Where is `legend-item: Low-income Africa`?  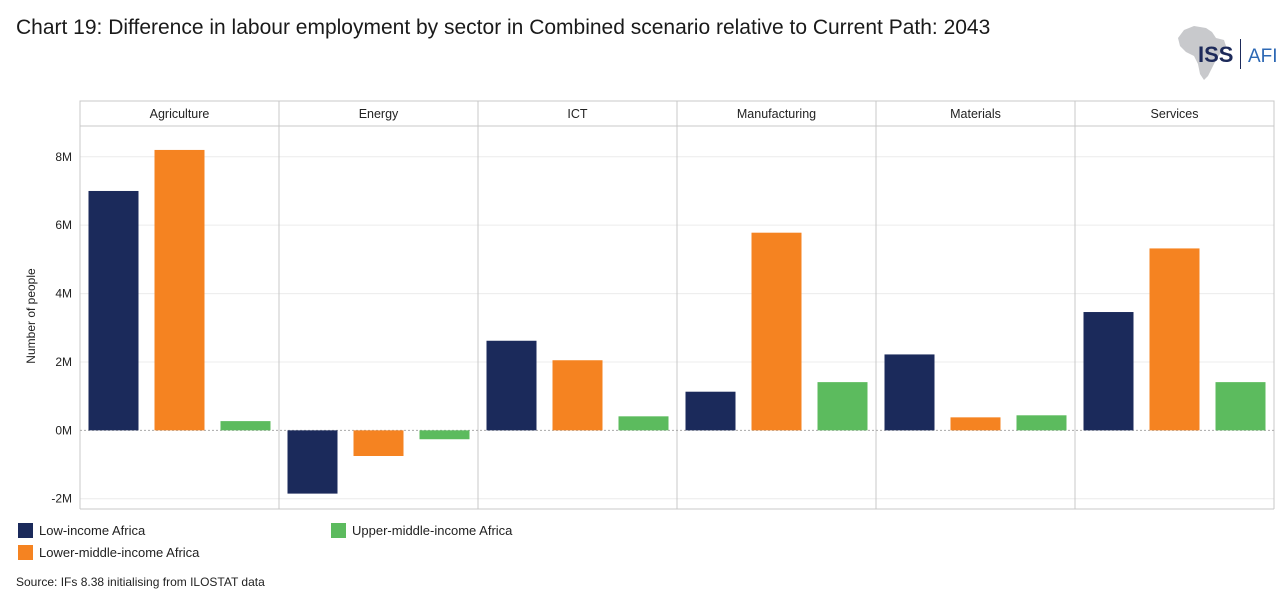 legend-item: Low-income Africa is located at coordinates (81, 530).